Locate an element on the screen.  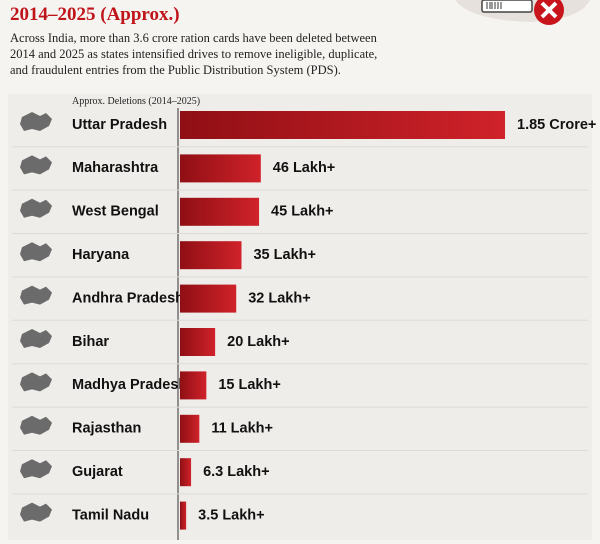
category-label: Uttar Pradesh is located at coordinates (119, 125).